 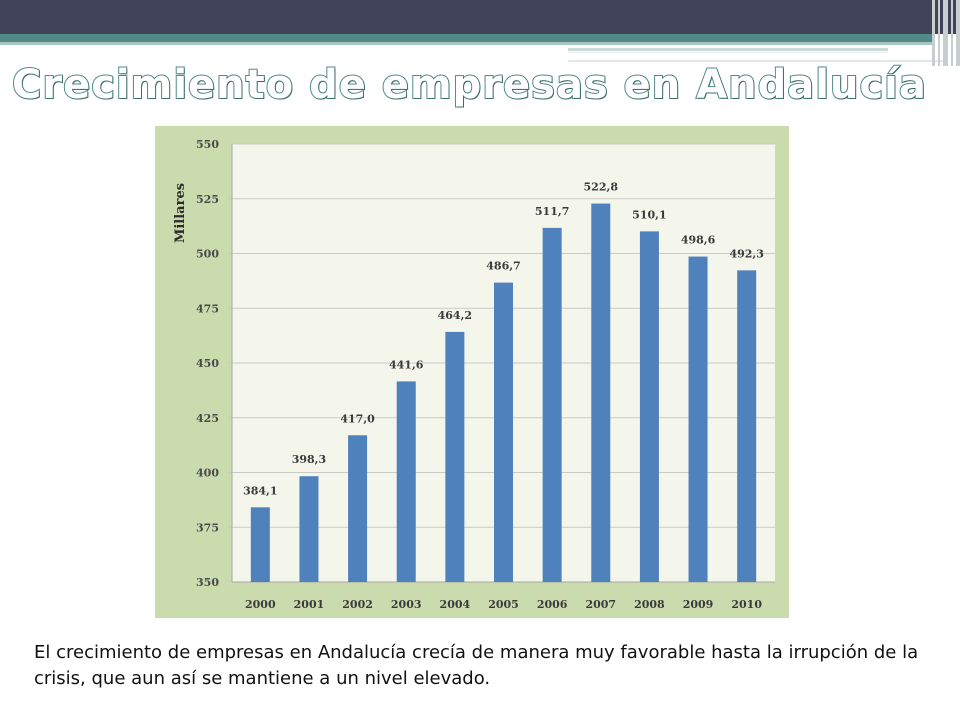 I want to click on y-tick-label: 425, so click(x=207, y=418).